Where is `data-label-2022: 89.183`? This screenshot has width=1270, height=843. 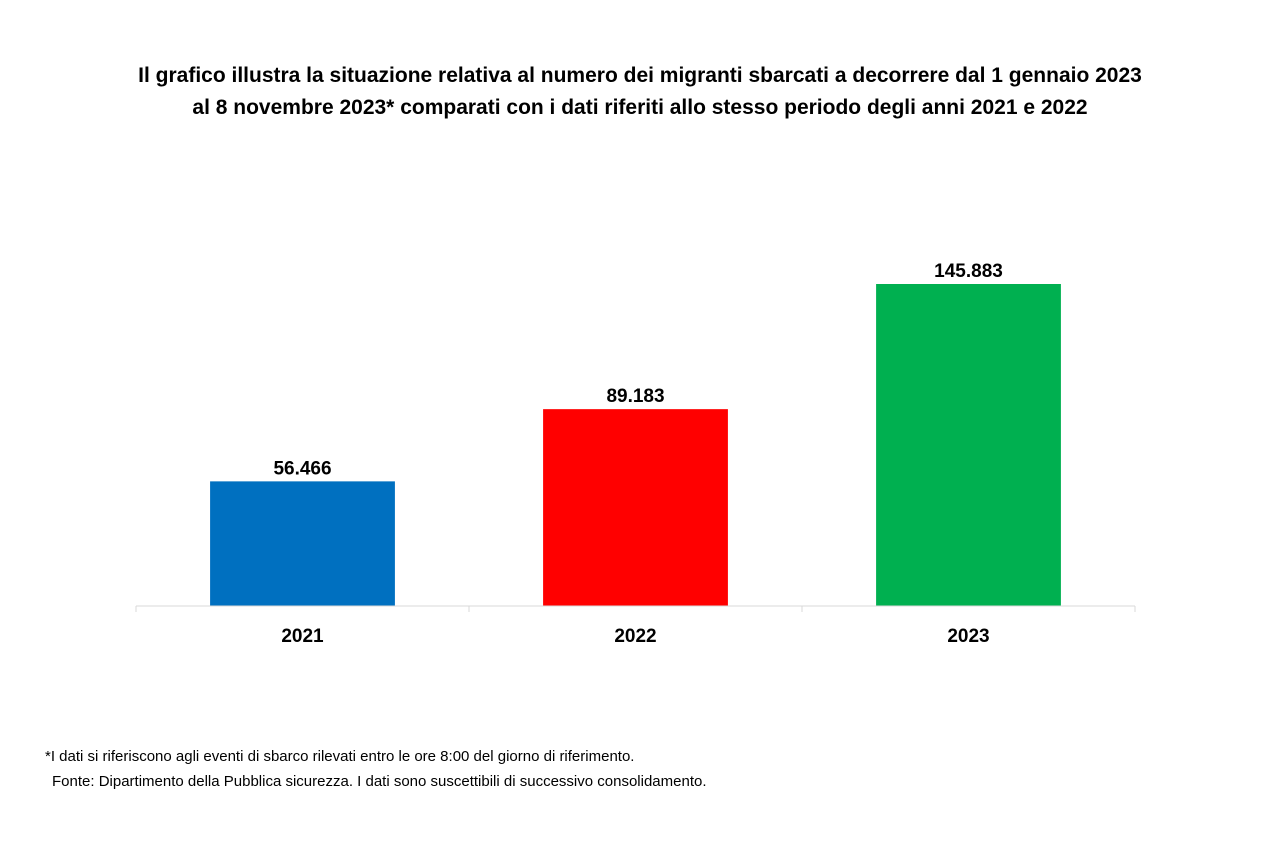 data-label-2022: 89.183 is located at coordinates (635, 396).